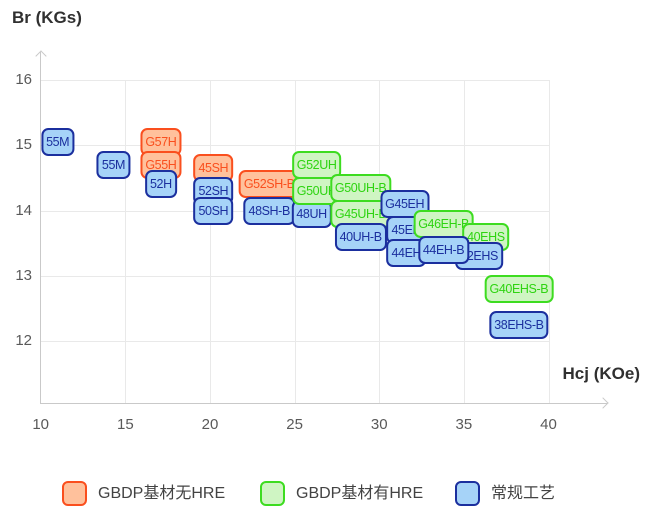 The width and height of the screenshot is (645, 515). What do you see at coordinates (41, 424) in the screenshot?
I see `x-tick-label-10: 10` at bounding box center [41, 424].